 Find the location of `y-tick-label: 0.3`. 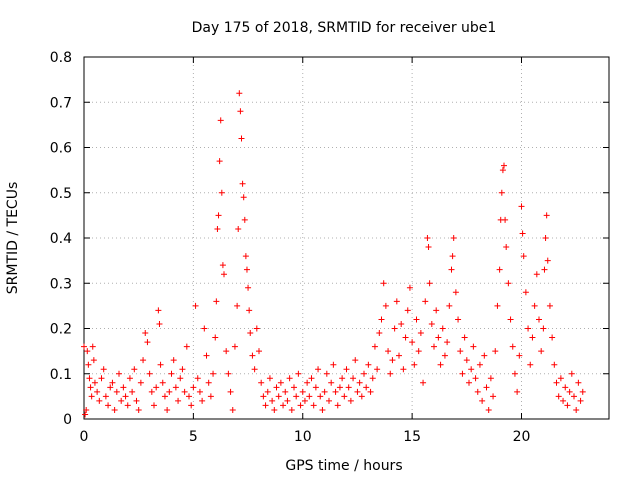

y-tick-label: 0.3 is located at coordinates (61, 284).